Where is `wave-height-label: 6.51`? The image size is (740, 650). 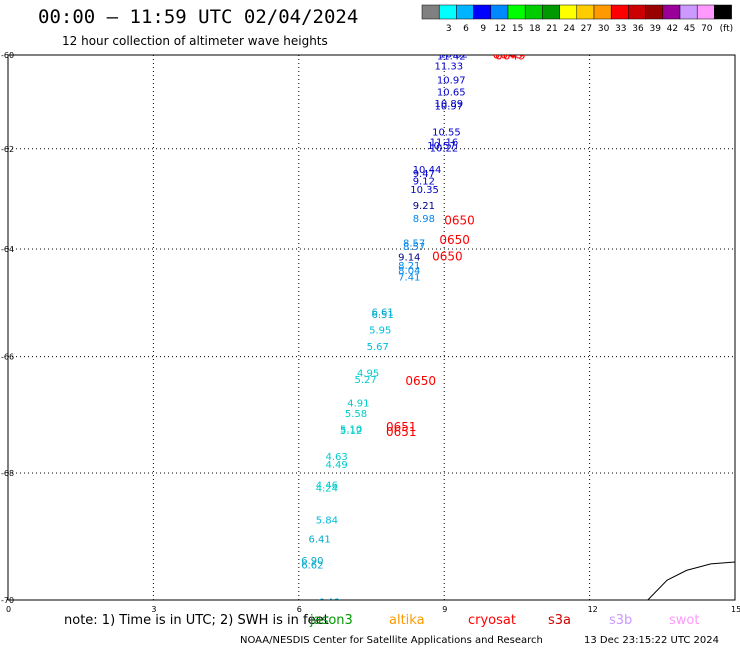 wave-height-label: 6.51 is located at coordinates (383, 315).